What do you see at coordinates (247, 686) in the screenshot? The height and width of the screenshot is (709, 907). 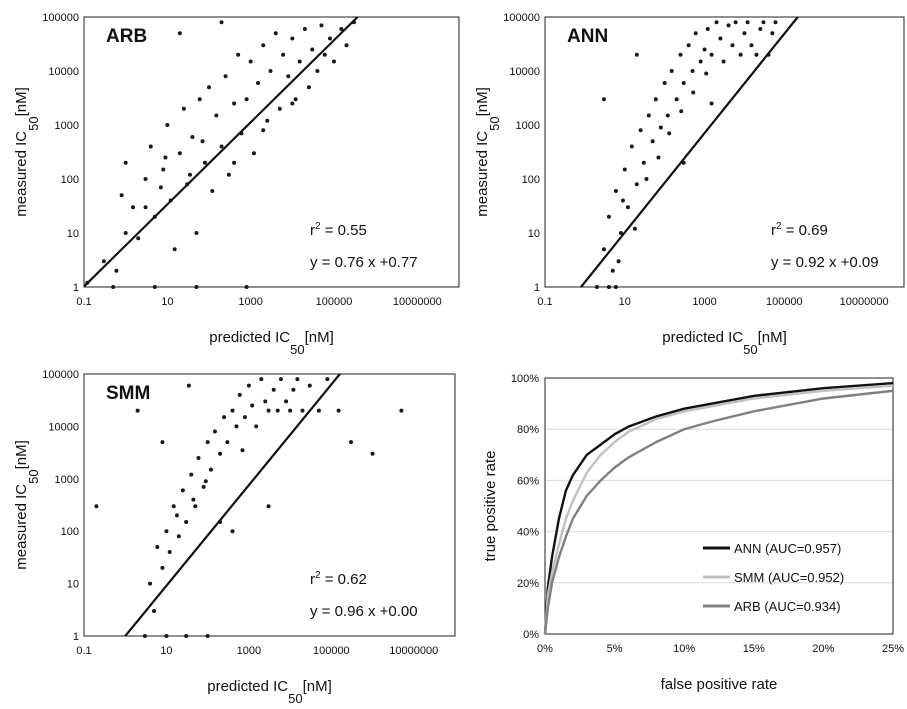 I see `x-axis-label-text: predicted IC` at bounding box center [247, 686].